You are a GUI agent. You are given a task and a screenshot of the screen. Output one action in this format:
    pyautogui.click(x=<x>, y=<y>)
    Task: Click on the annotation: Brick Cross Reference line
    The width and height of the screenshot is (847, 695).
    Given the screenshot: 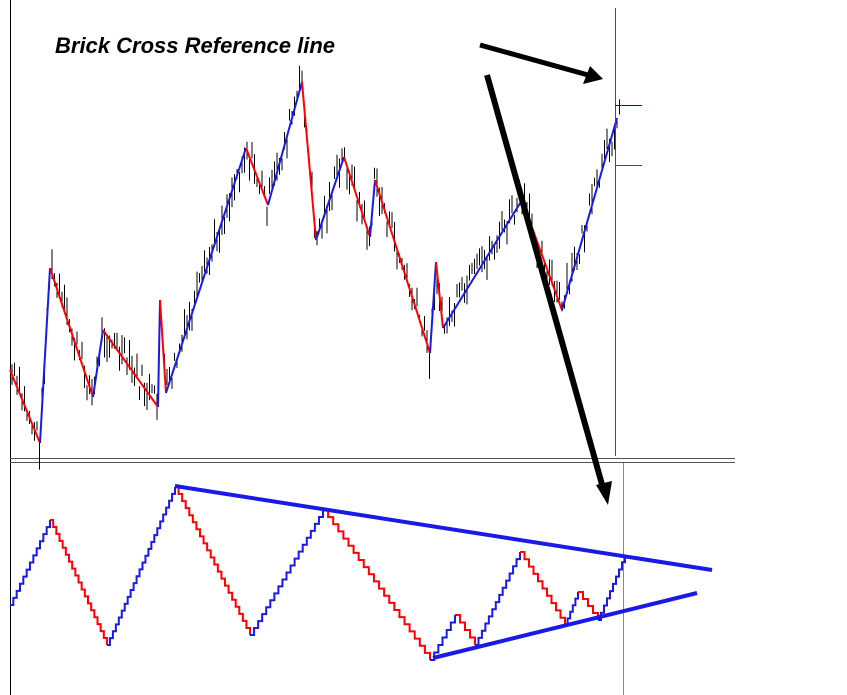 What is the action you would take?
    pyautogui.click(x=195, y=45)
    